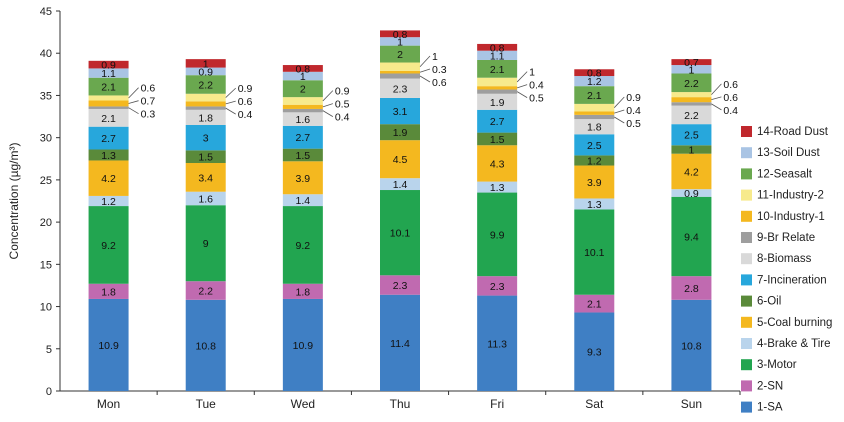 This screenshot has height=422, width=844. What do you see at coordinates (784, 259) in the screenshot?
I see `legend-entry: 8-Biomass` at bounding box center [784, 259].